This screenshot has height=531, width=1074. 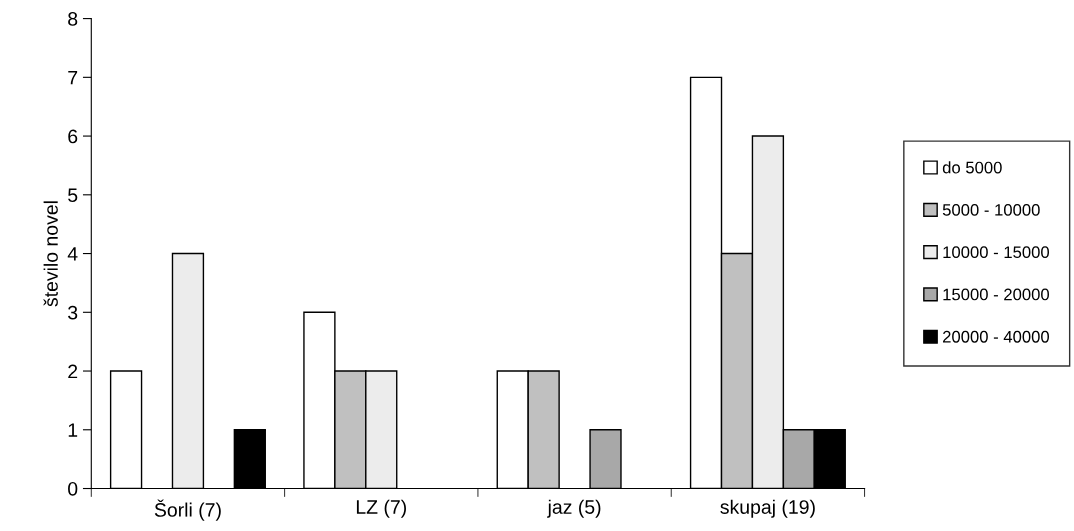 What do you see at coordinates (991, 209) in the screenshot?
I see `legend-label: 5000 - 10000` at bounding box center [991, 209].